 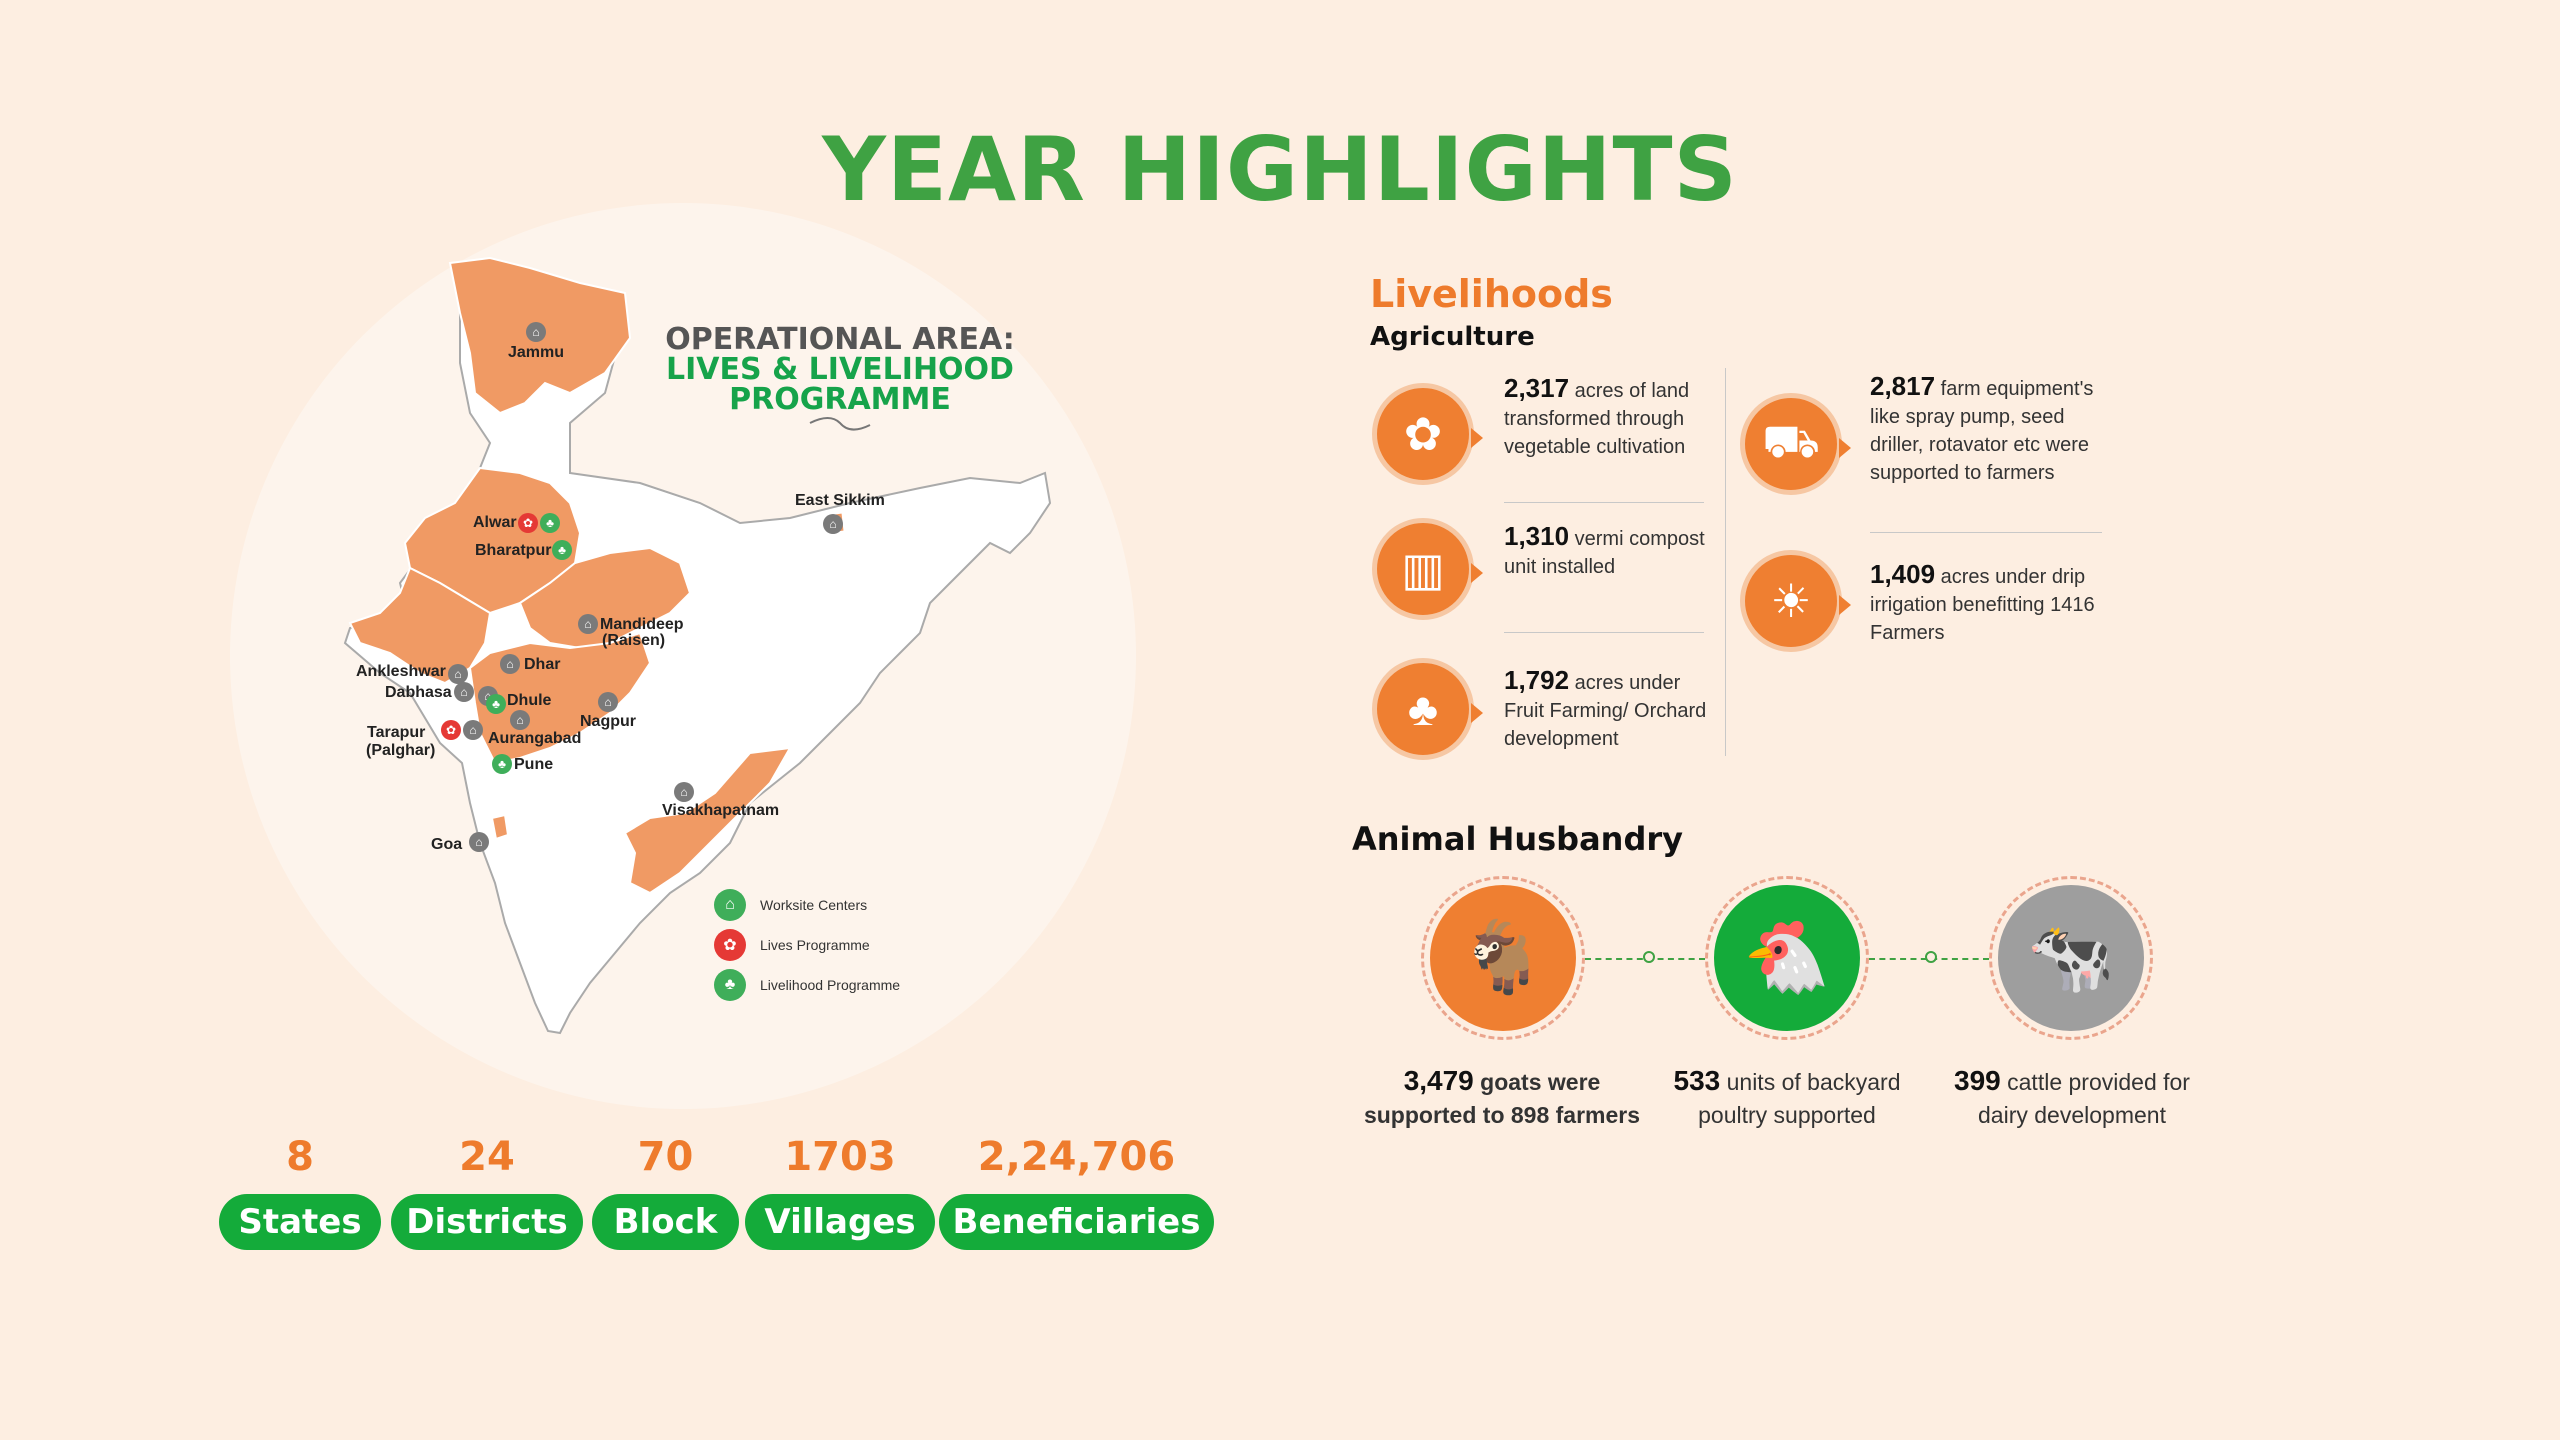 What do you see at coordinates (542, 664) in the screenshot?
I see `label-dhar: Dhar` at bounding box center [542, 664].